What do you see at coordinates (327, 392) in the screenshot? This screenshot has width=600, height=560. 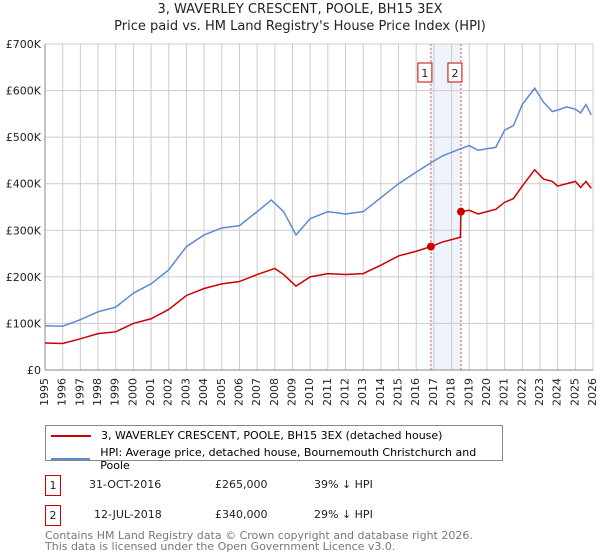 I see `x-tick-label: 2011` at bounding box center [327, 392].